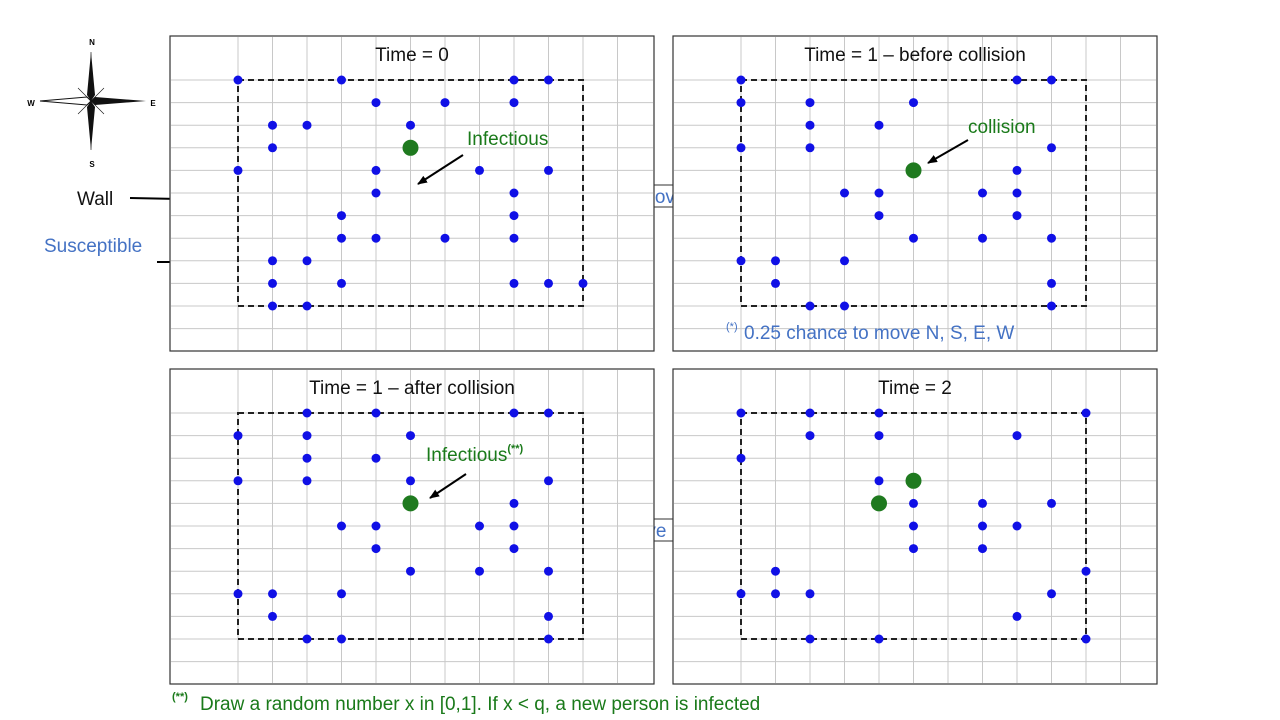 The width and height of the screenshot is (1280, 720). I want to click on compass-east: E, so click(153, 103).